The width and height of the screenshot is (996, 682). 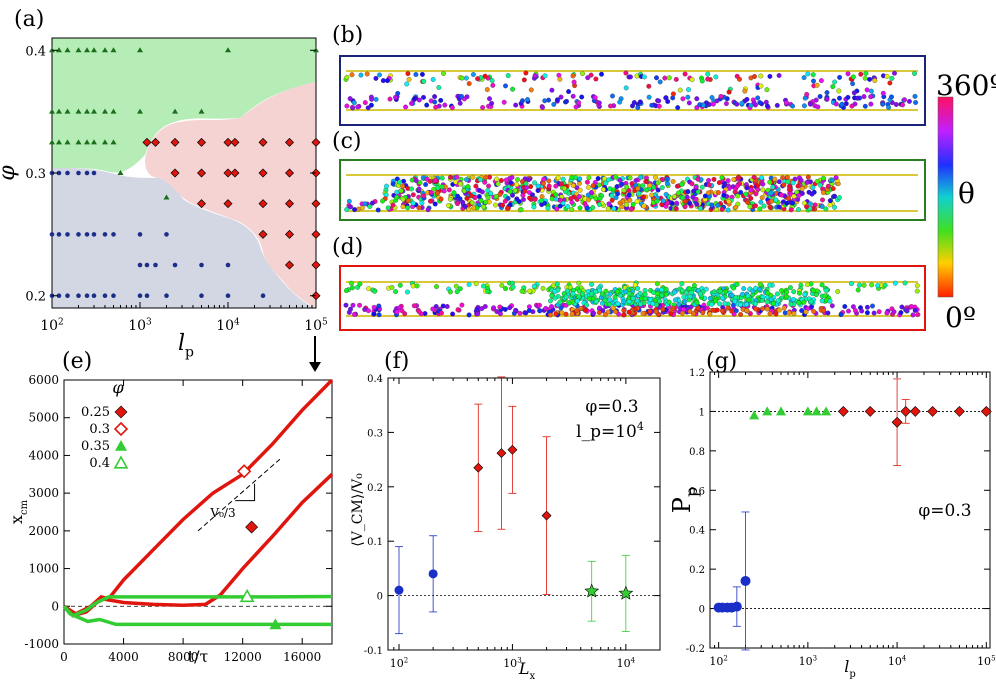 What do you see at coordinates (43, 380) in the screenshot?
I see `y-tick-label: 6000` at bounding box center [43, 380].